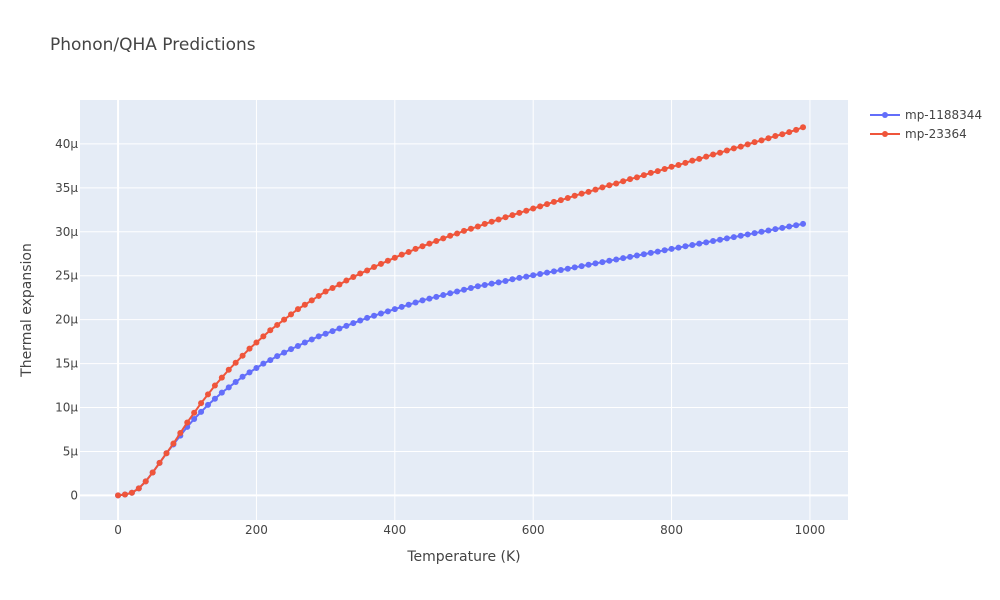 The width and height of the screenshot is (1000, 600). Describe the element at coordinates (27, 310) in the screenshot. I see `y-axis-label: Thermal expansion` at that location.